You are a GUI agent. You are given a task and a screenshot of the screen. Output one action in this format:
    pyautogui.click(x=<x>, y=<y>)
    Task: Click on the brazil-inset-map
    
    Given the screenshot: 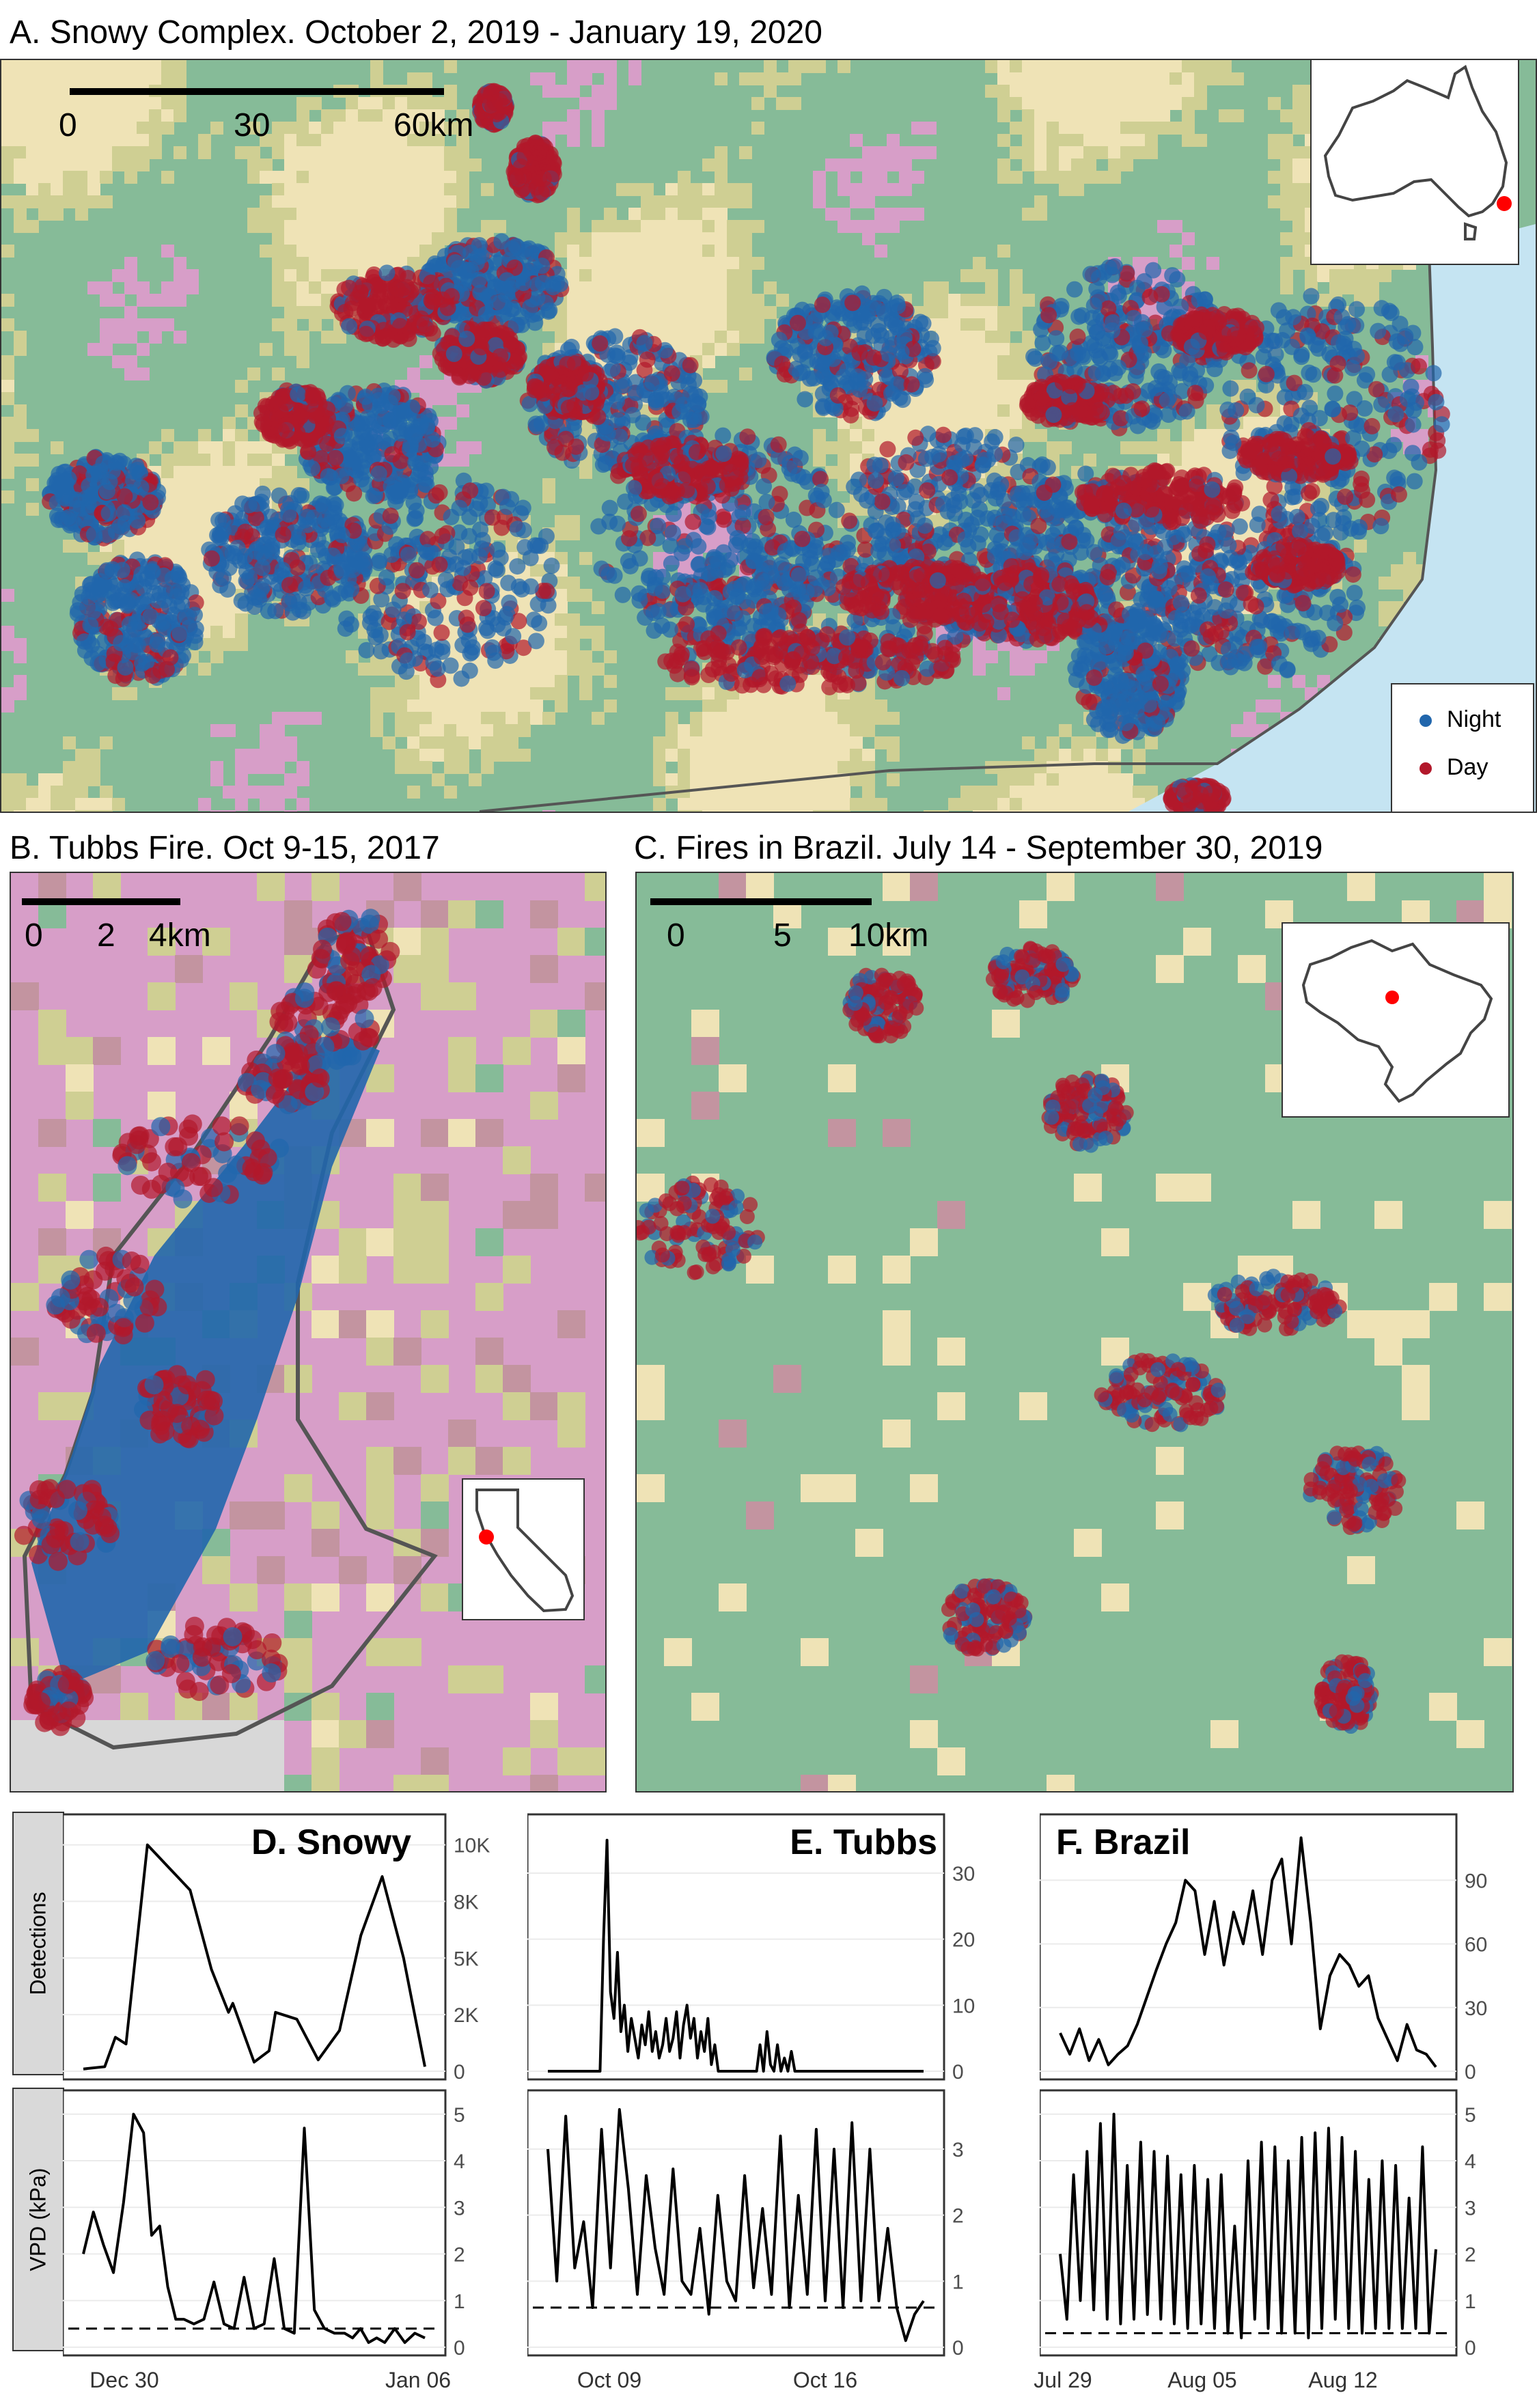 What is the action you would take?
    pyautogui.click(x=1396, y=1020)
    